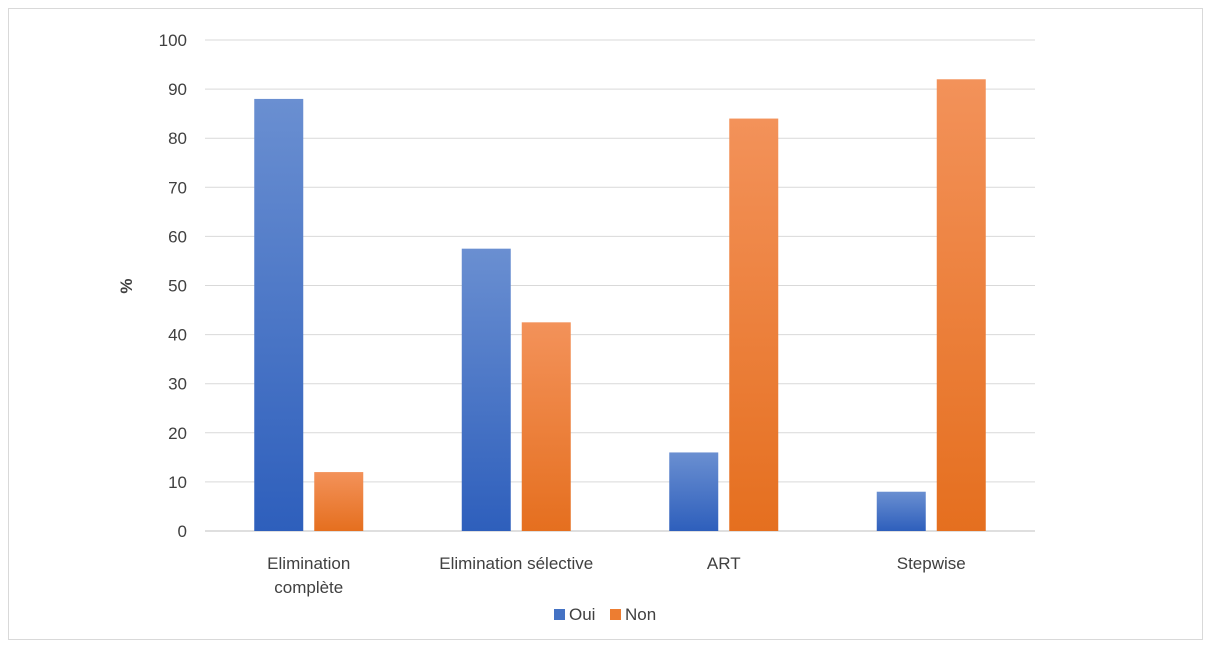  I want to click on y-tick-label: 100, so click(173, 40).